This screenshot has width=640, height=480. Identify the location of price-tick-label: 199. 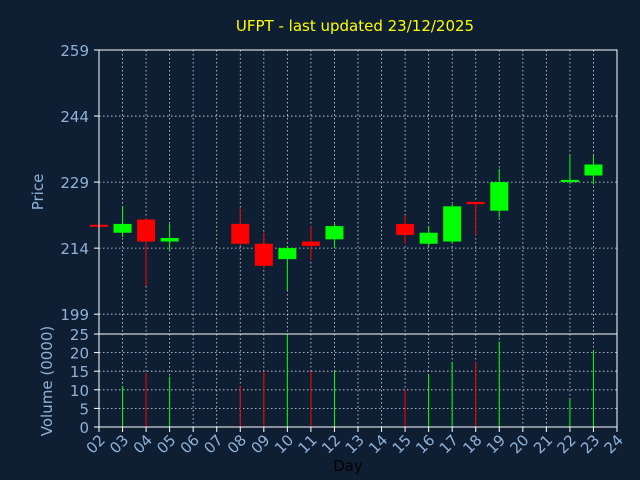
(74, 315).